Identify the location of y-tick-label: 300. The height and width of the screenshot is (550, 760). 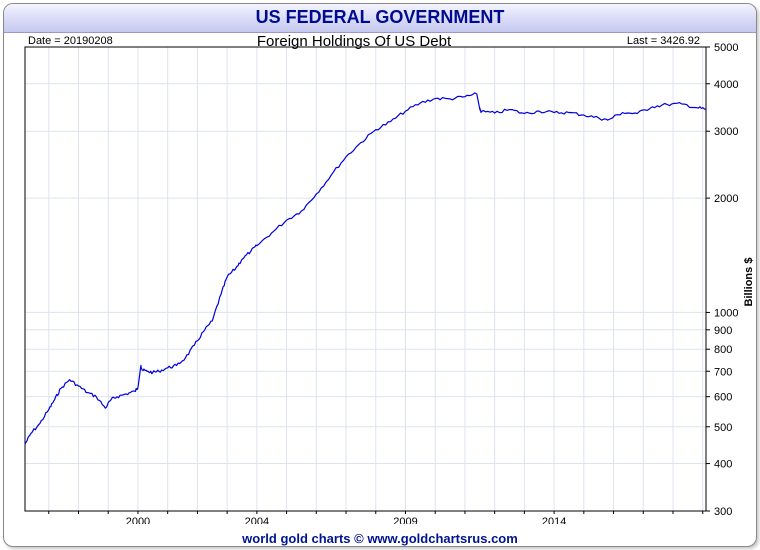
(723, 512).